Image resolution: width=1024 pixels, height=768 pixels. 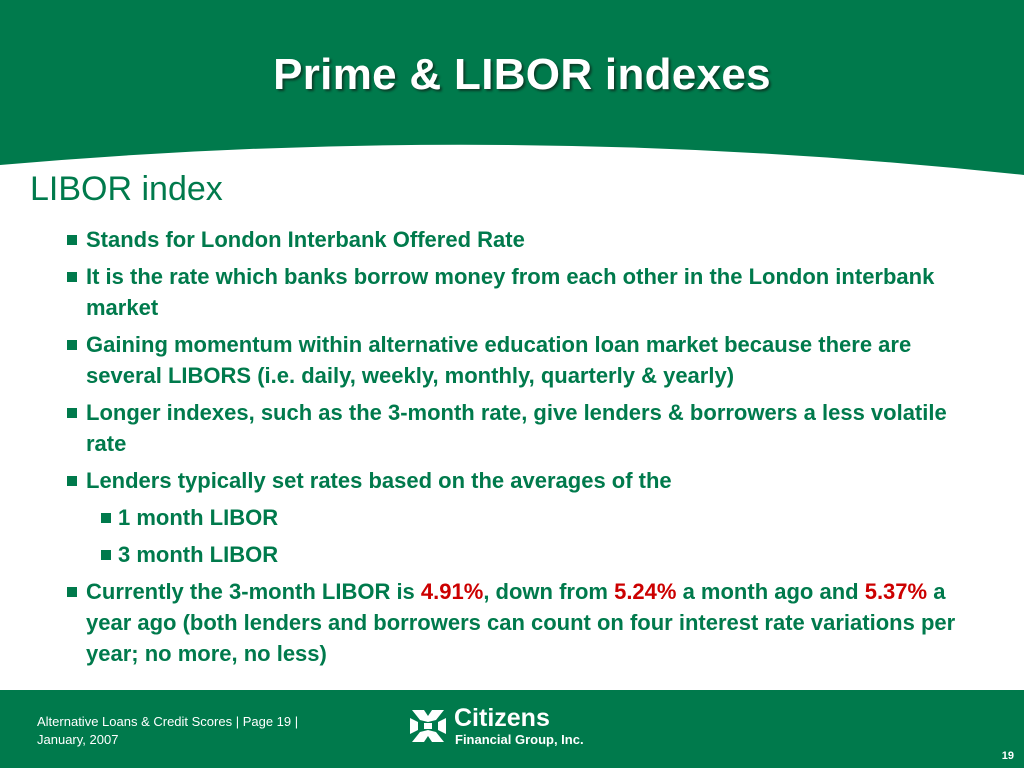 I want to click on section-heading: LIBOR index, so click(x=126, y=189).